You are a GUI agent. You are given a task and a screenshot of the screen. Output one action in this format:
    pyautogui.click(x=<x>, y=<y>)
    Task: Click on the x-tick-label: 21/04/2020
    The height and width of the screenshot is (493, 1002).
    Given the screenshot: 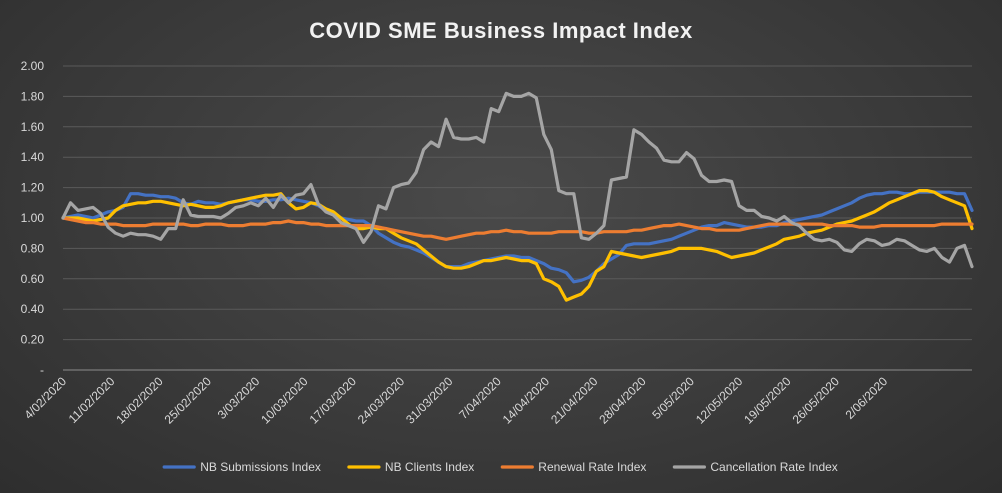 What is the action you would take?
    pyautogui.click(x=574, y=400)
    